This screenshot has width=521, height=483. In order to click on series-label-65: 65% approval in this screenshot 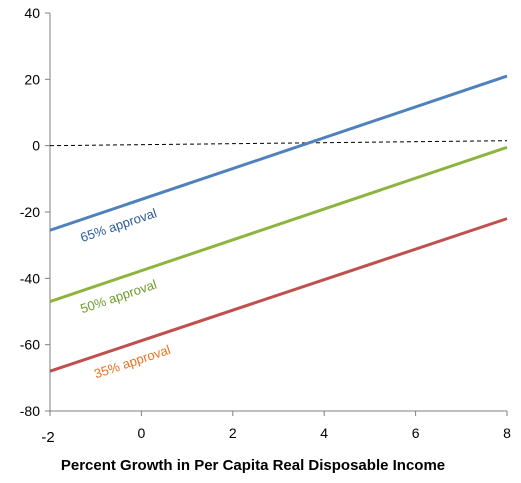, I will do `click(118, 225)`.